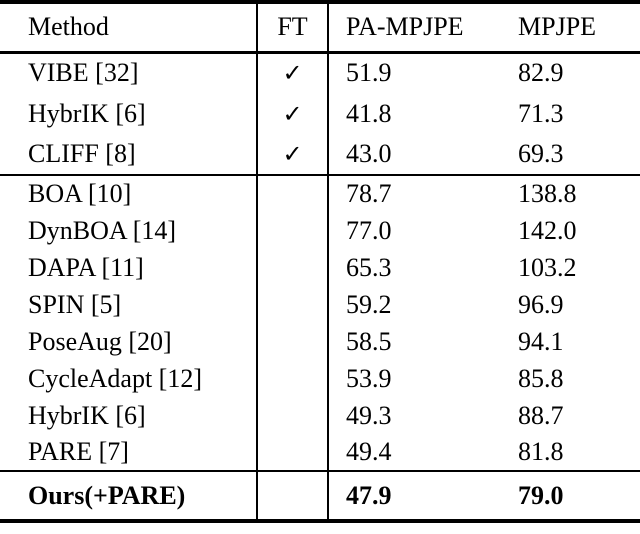  What do you see at coordinates (78, 451) in the screenshot?
I see `method-cell: PARE [7]` at bounding box center [78, 451].